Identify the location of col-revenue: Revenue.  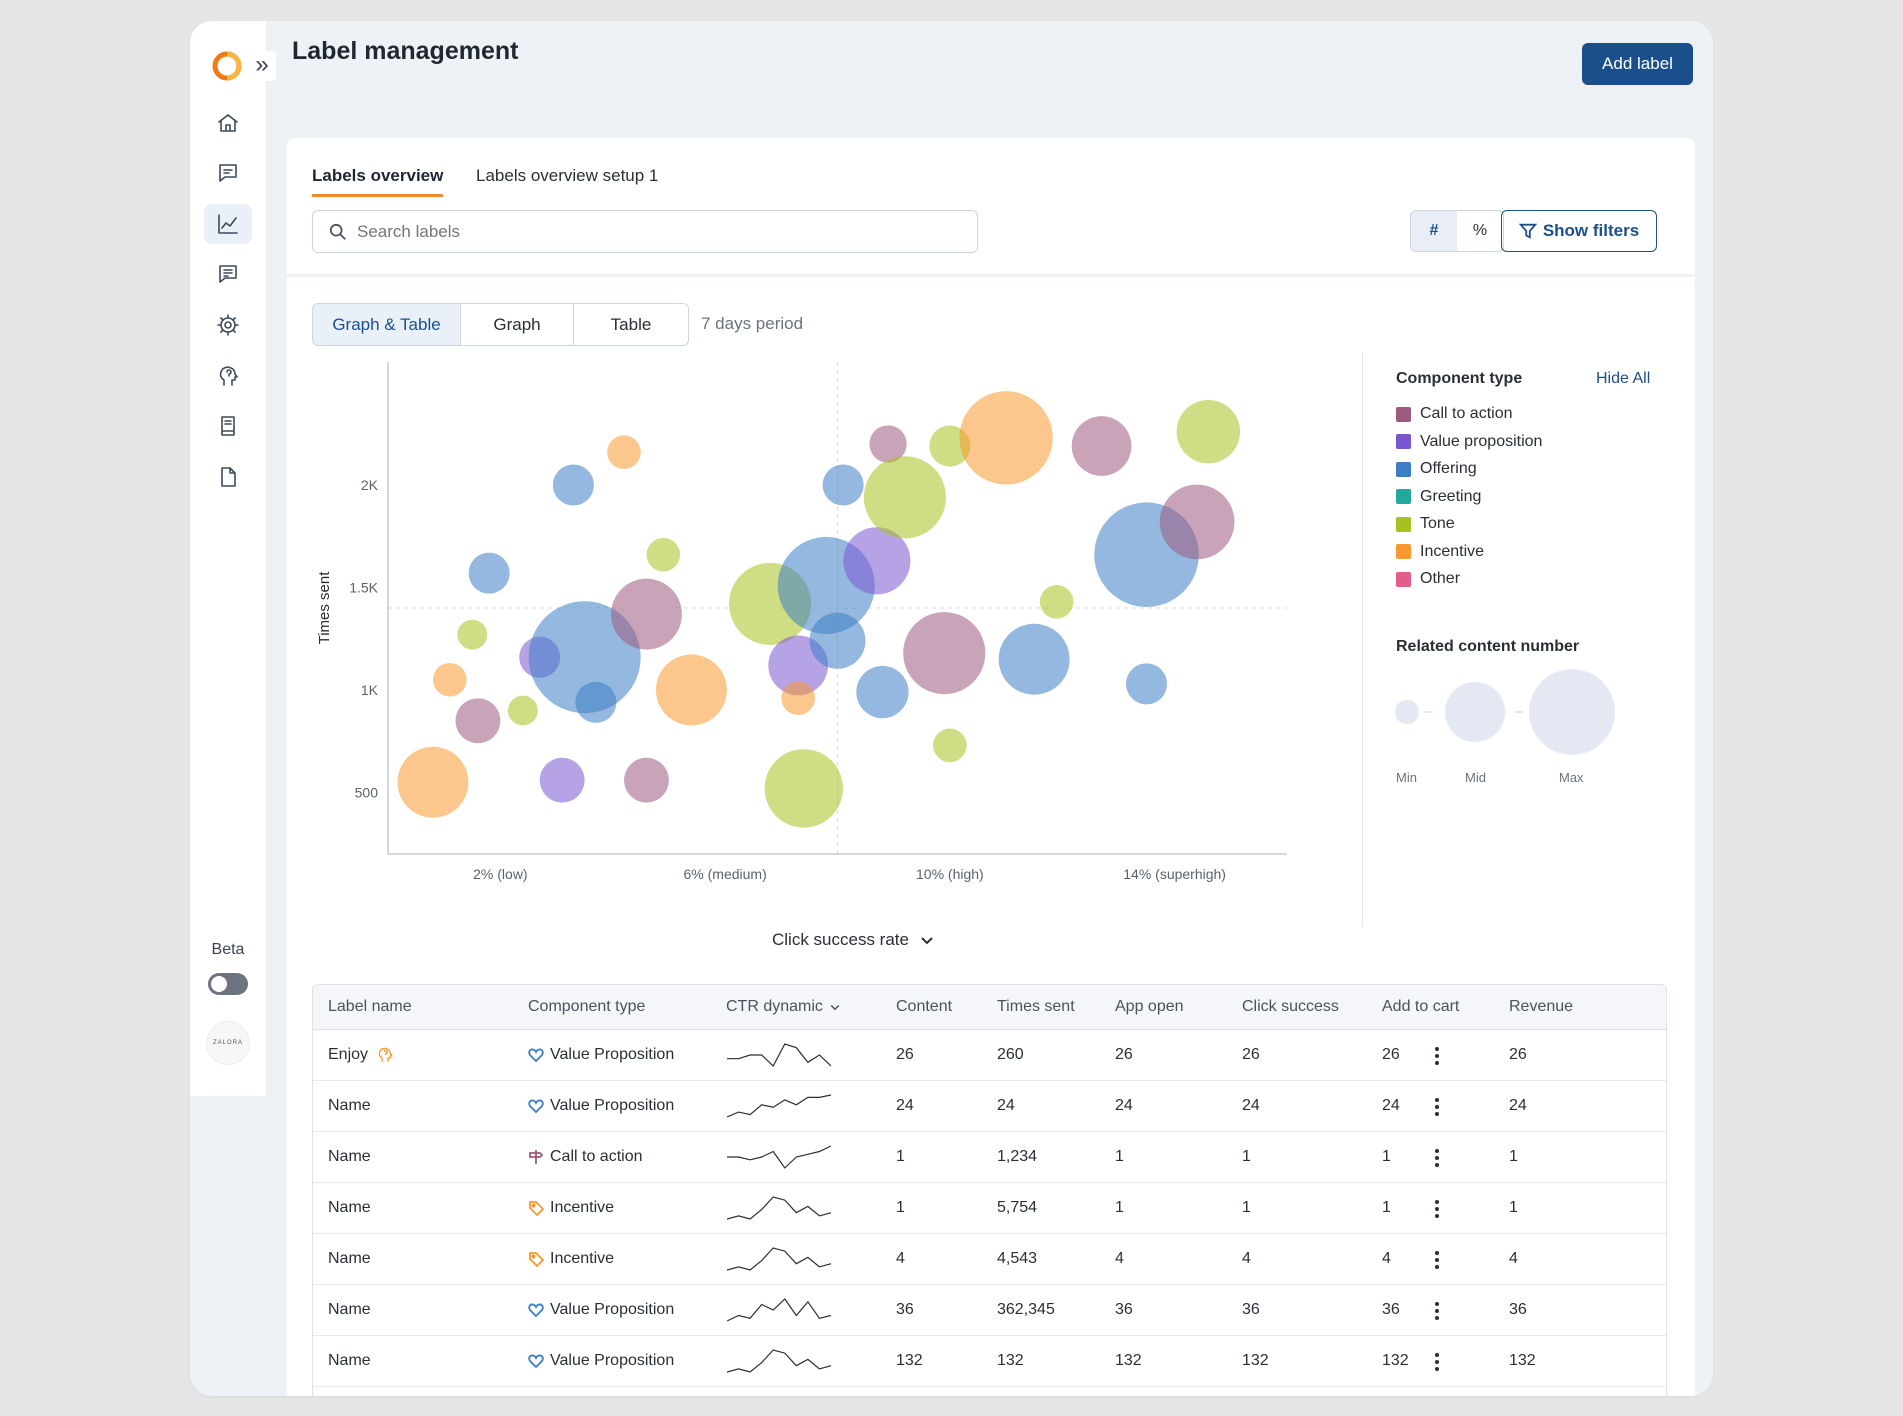
(1541, 1006).